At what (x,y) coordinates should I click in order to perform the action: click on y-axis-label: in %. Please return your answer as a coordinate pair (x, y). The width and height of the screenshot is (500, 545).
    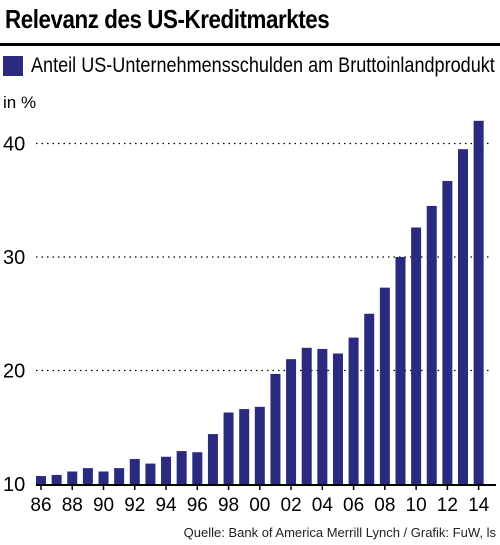
    Looking at the image, I should click on (19, 102).